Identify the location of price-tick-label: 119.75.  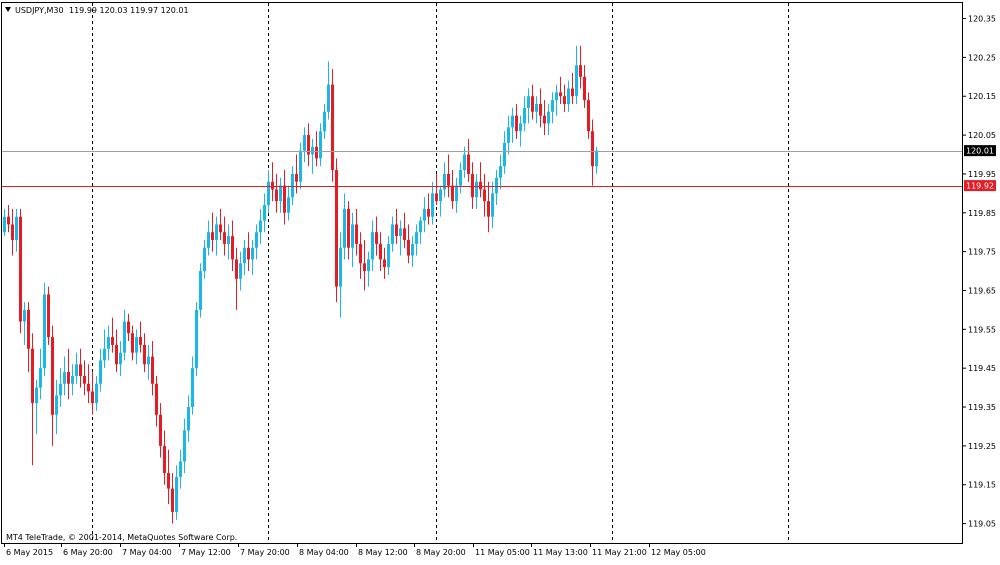
(982, 252).